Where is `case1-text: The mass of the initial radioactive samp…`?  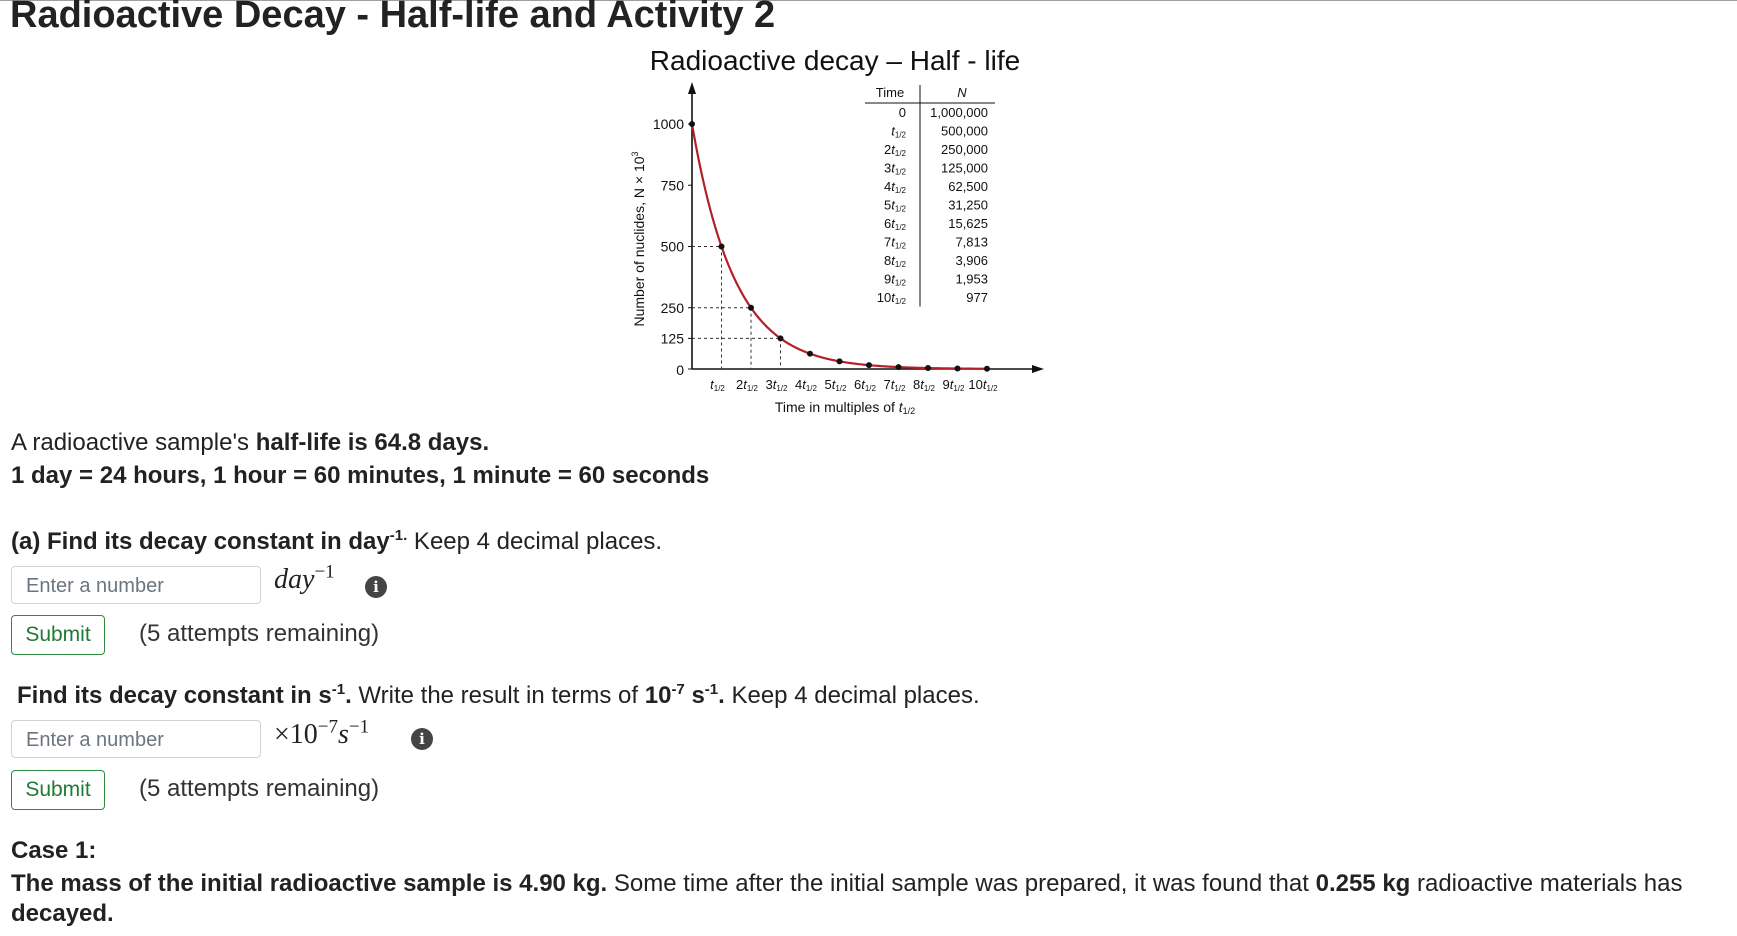
case1-text: The mass of the initial radioactive samp… is located at coordinates (847, 898).